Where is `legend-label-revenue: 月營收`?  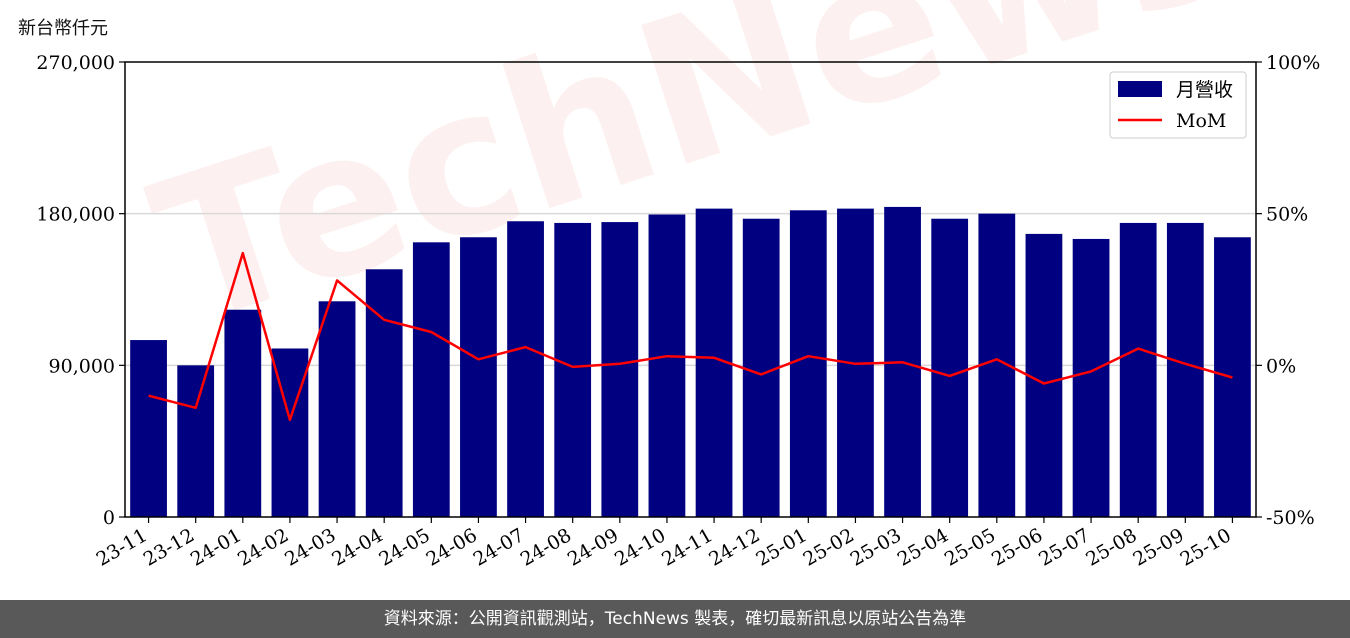
legend-label-revenue: 月營收 is located at coordinates (1204, 90).